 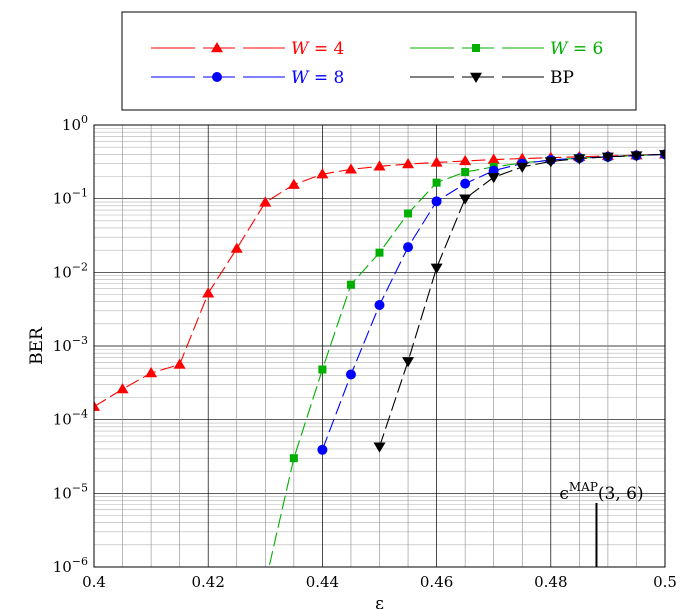 I want to click on y-tick-label: 10⁻², so click(x=70, y=270).